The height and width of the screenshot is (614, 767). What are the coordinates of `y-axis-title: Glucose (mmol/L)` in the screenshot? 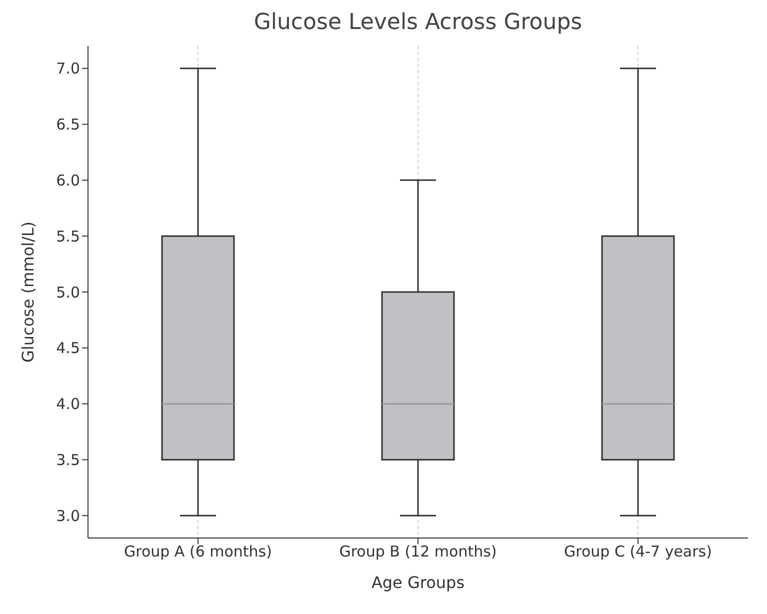 It's located at (28, 292).